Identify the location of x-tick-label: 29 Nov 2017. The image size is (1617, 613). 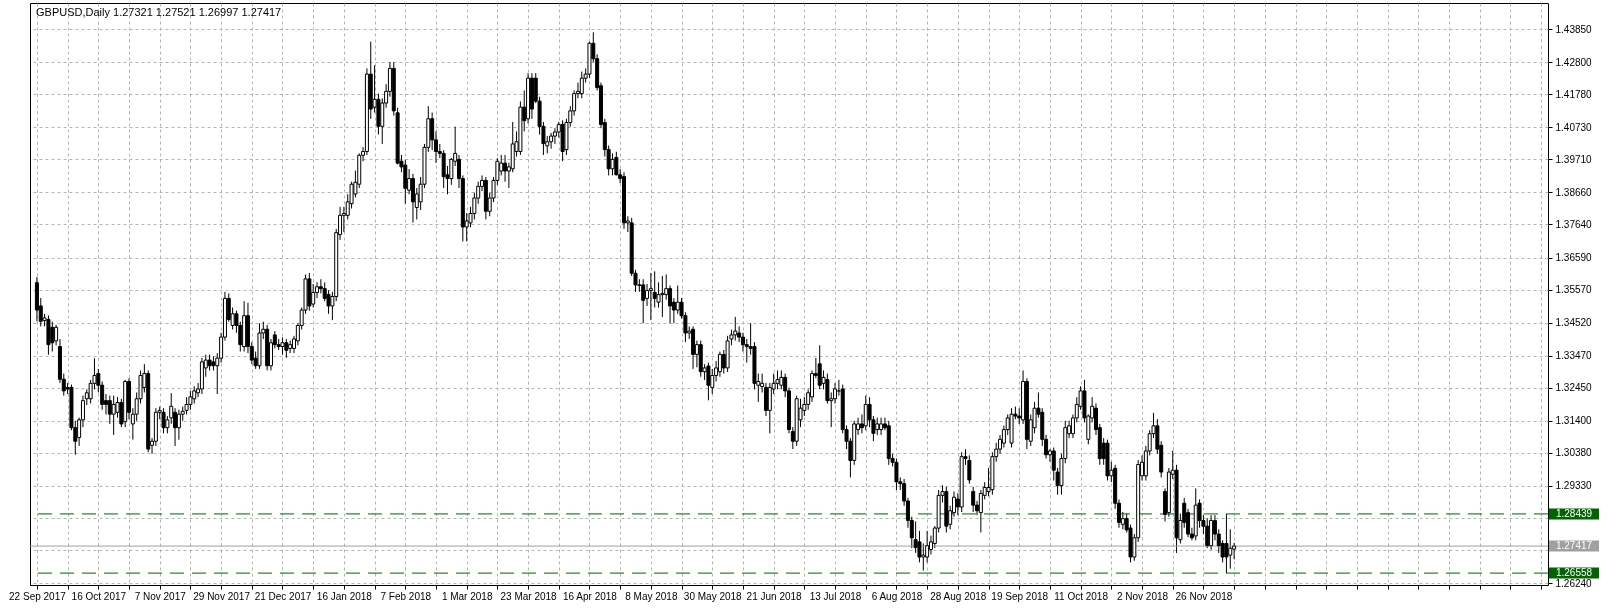
(222, 596).